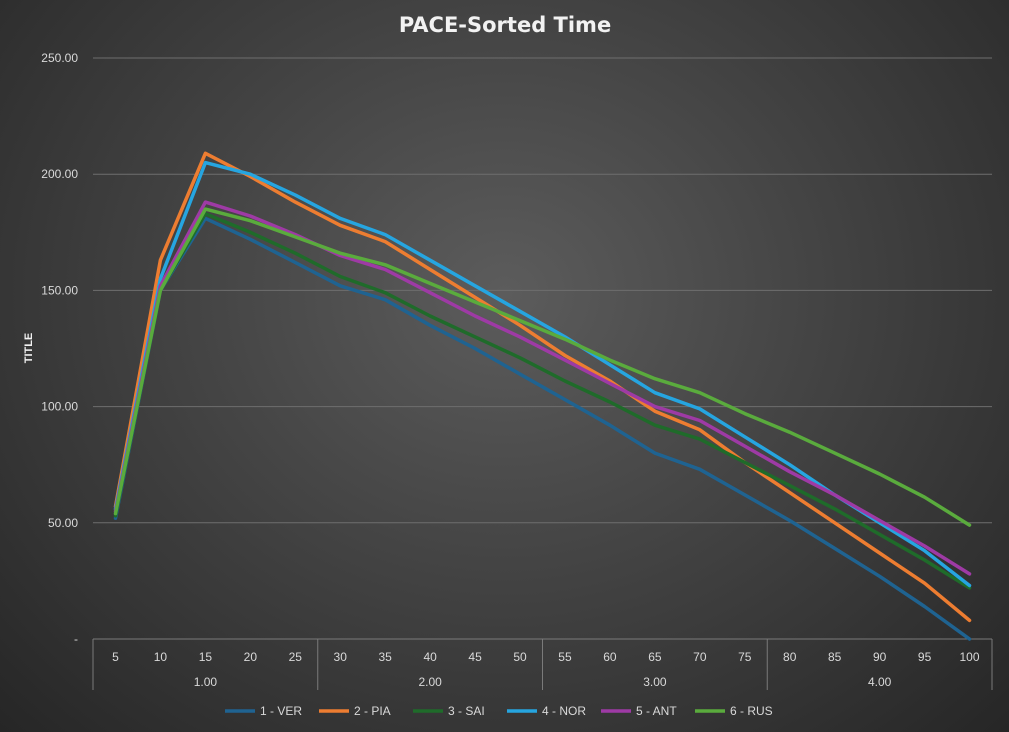  What do you see at coordinates (475, 657) in the screenshot?
I see `x-tick-label: 45` at bounding box center [475, 657].